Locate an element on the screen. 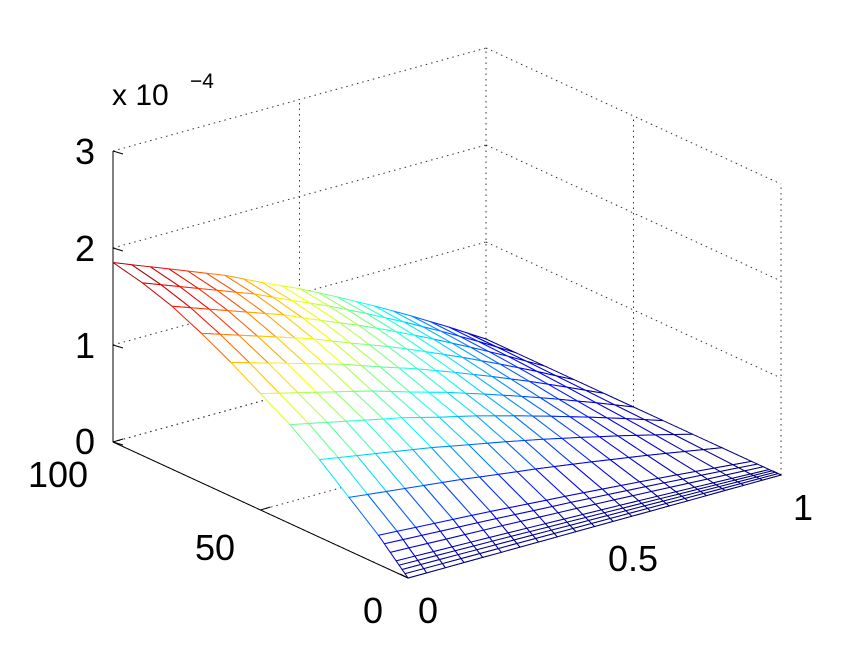 The height and width of the screenshot is (650, 865). z-multiplier-exponent: −4 is located at coordinates (202, 81).